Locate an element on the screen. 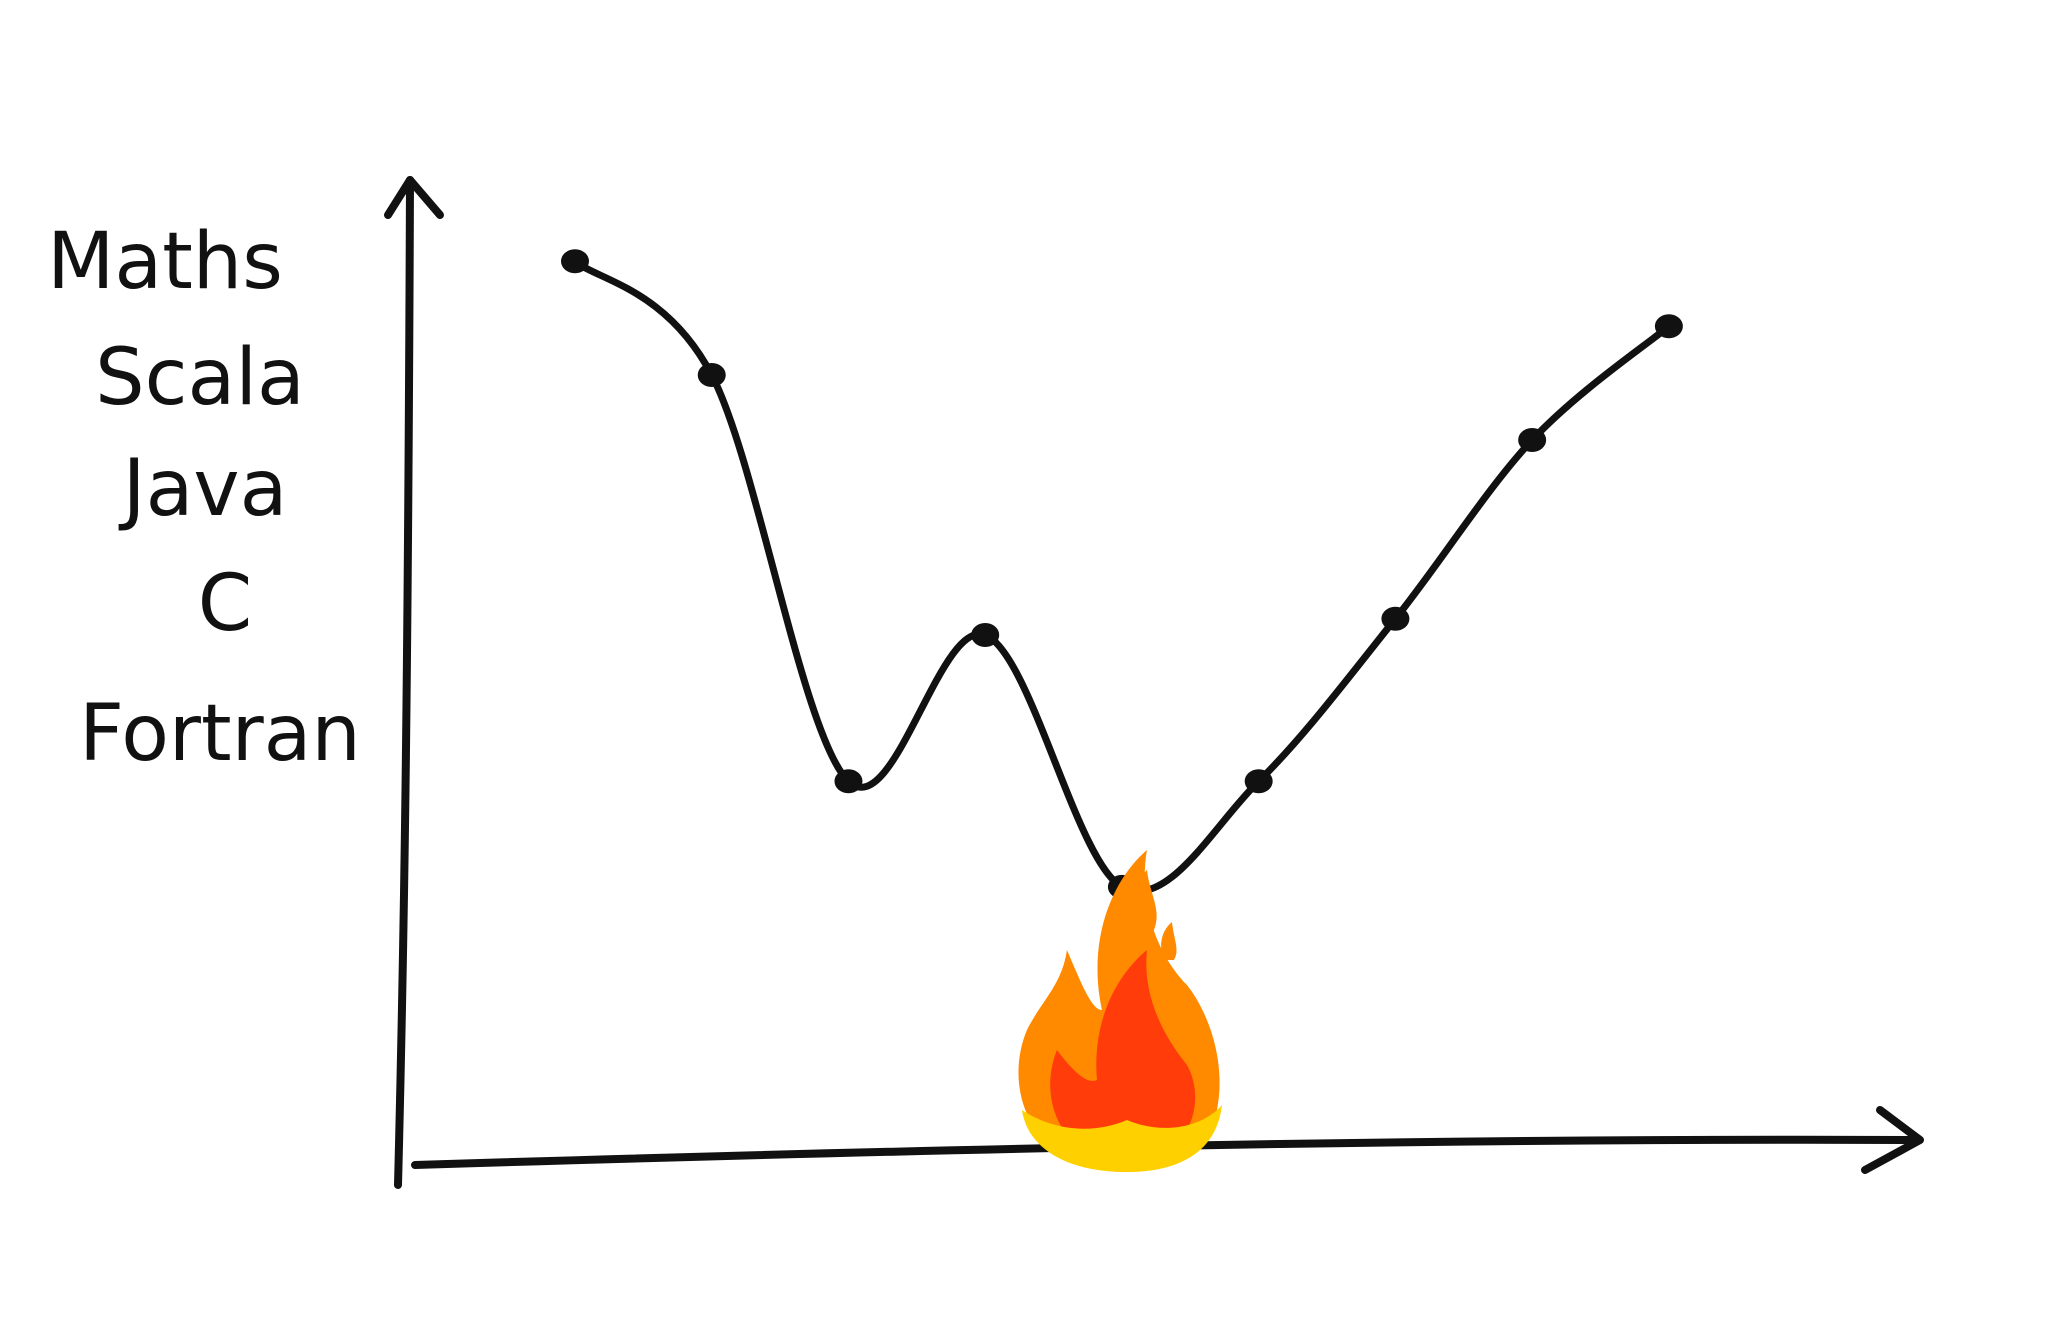 Image resolution: width=2068 pixels, height=1320 pixels. y-tick-label: Fortran is located at coordinates (220, 734).